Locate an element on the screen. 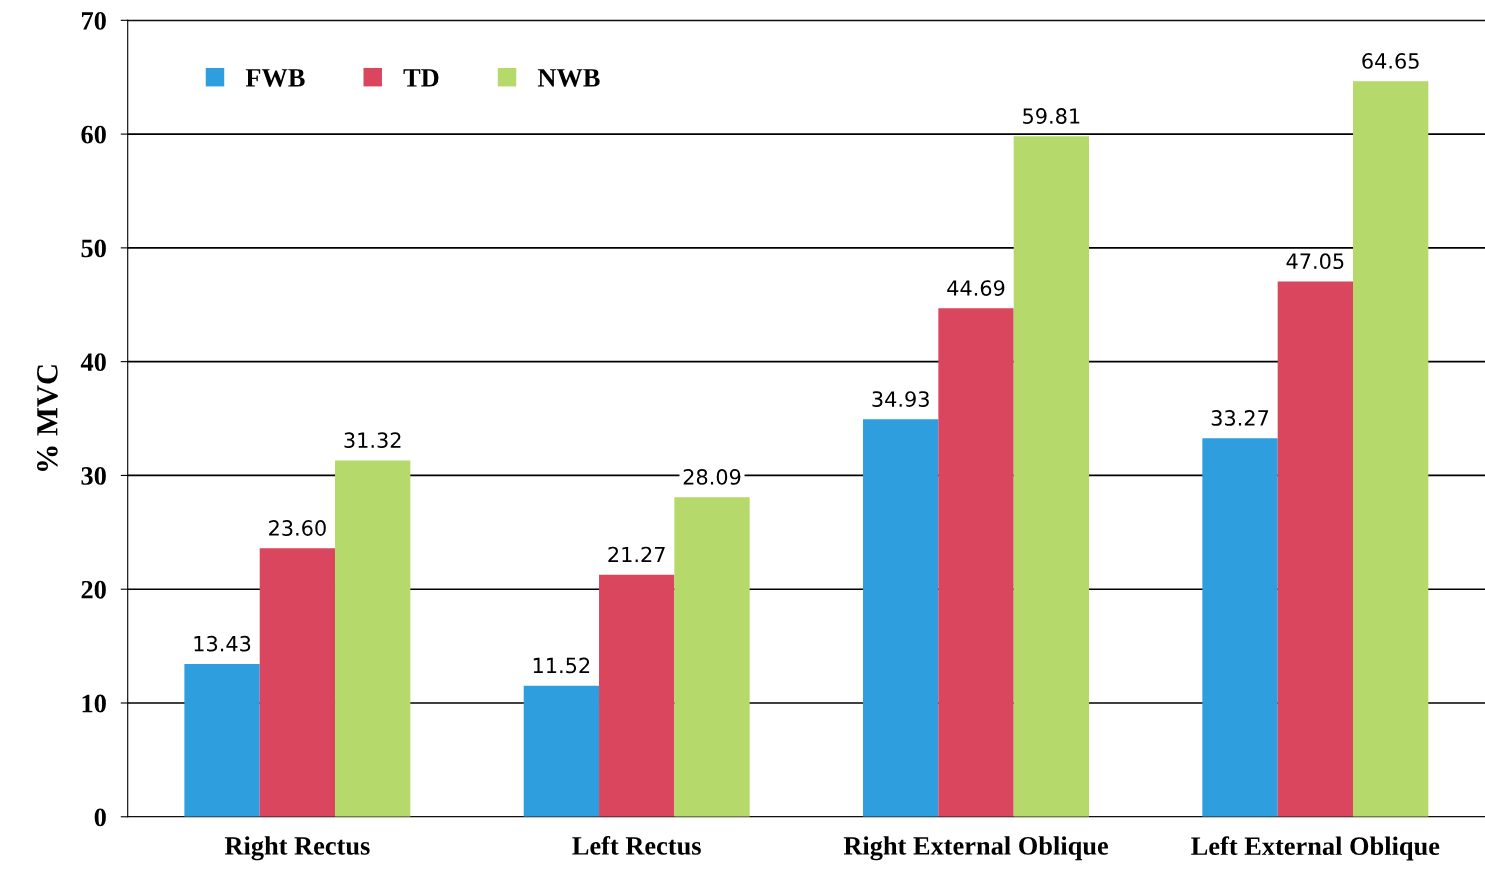  data-label: 31.32 is located at coordinates (372, 440).